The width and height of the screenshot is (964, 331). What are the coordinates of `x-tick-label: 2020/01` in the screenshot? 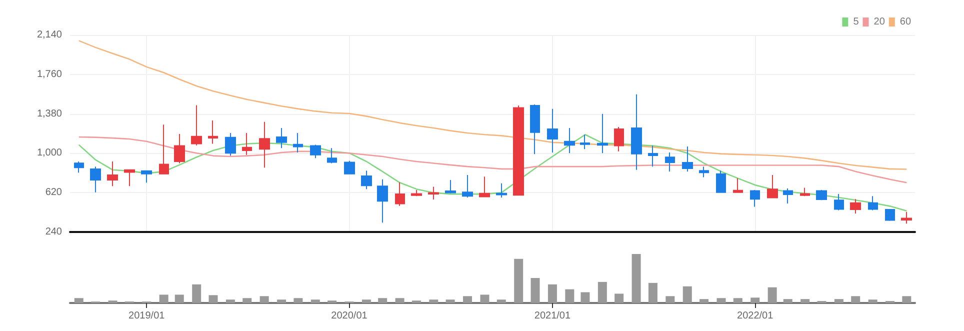 It's located at (349, 316).